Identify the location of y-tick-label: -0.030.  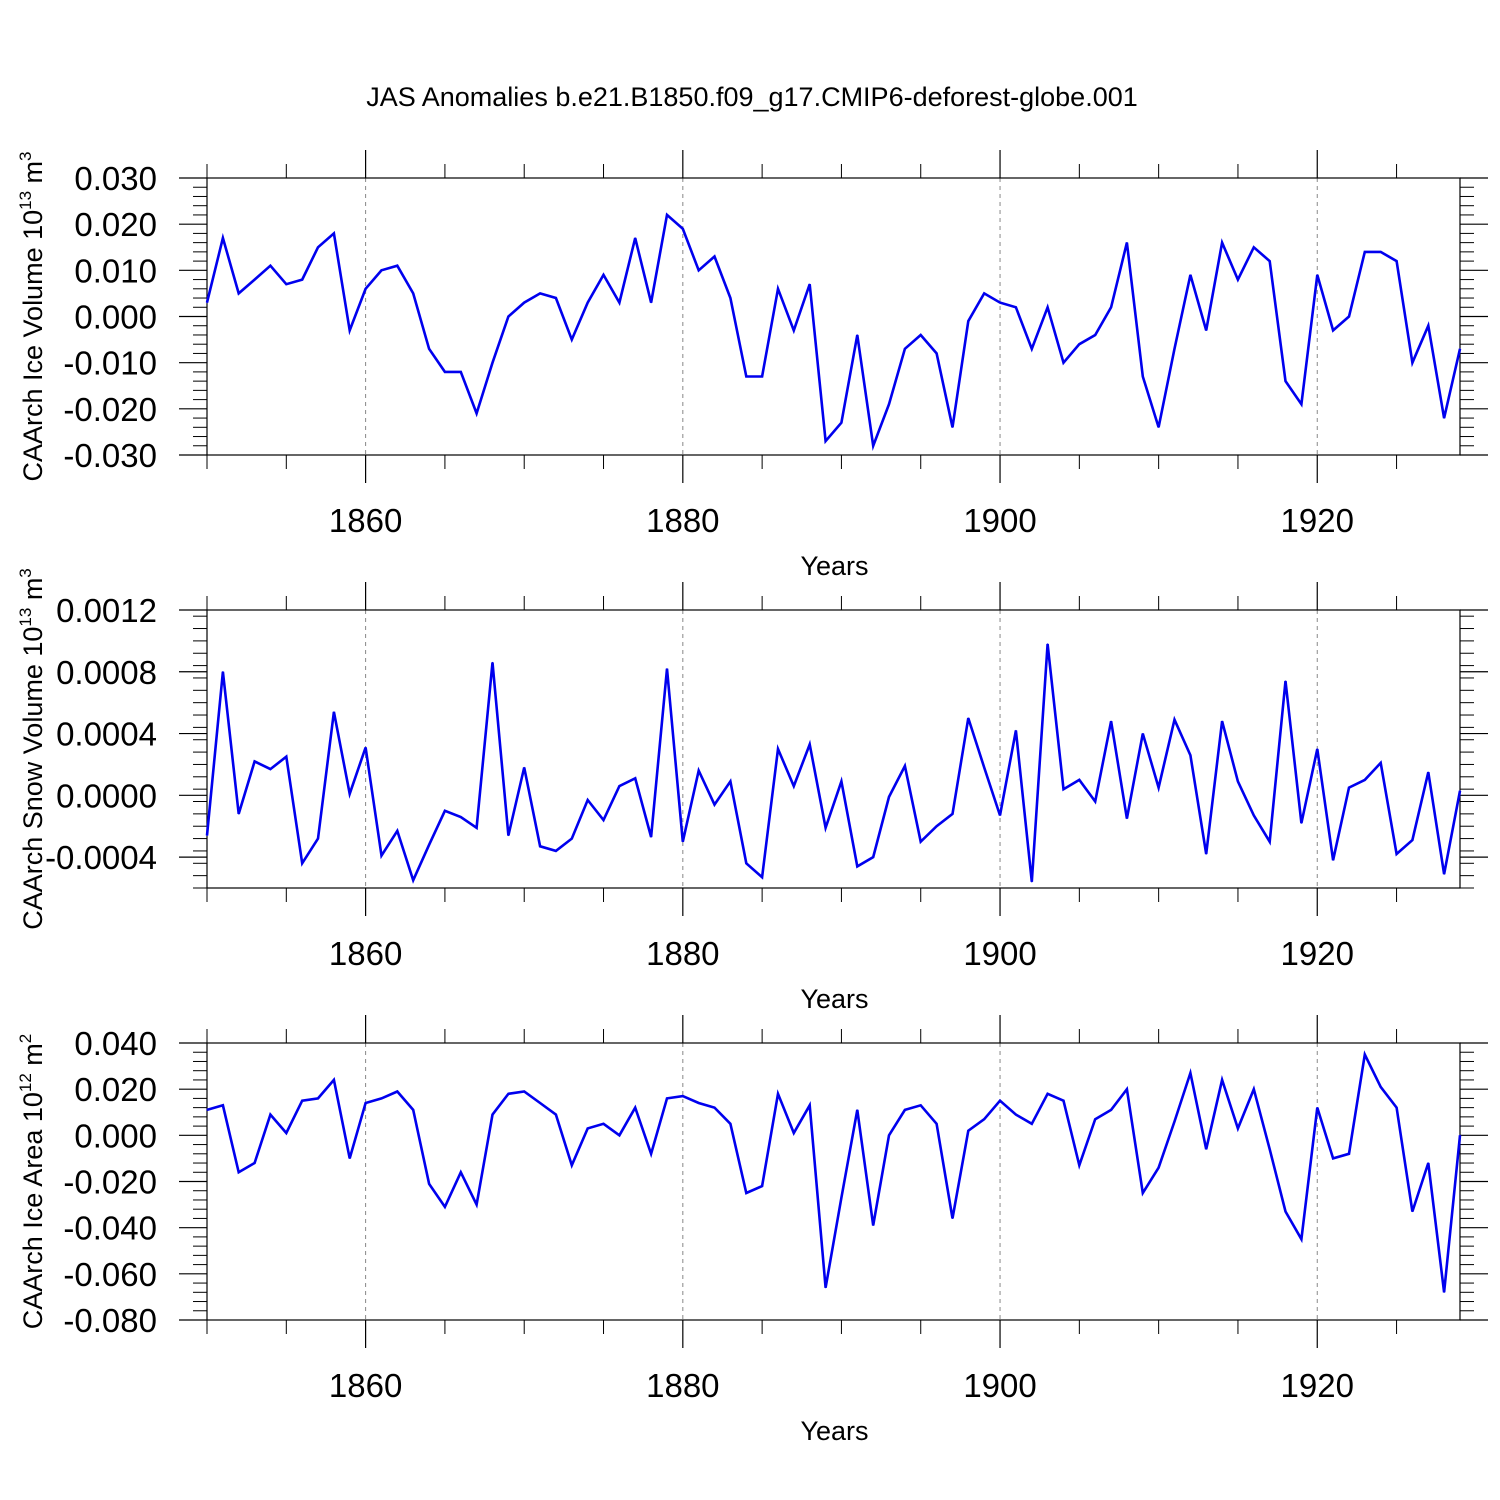
(110, 455).